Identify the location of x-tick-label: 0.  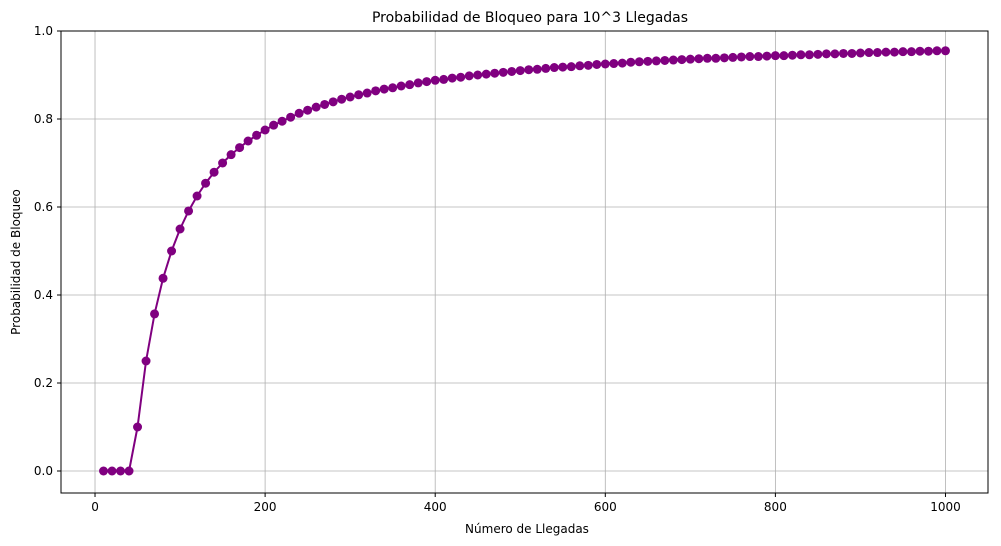
(95, 507).